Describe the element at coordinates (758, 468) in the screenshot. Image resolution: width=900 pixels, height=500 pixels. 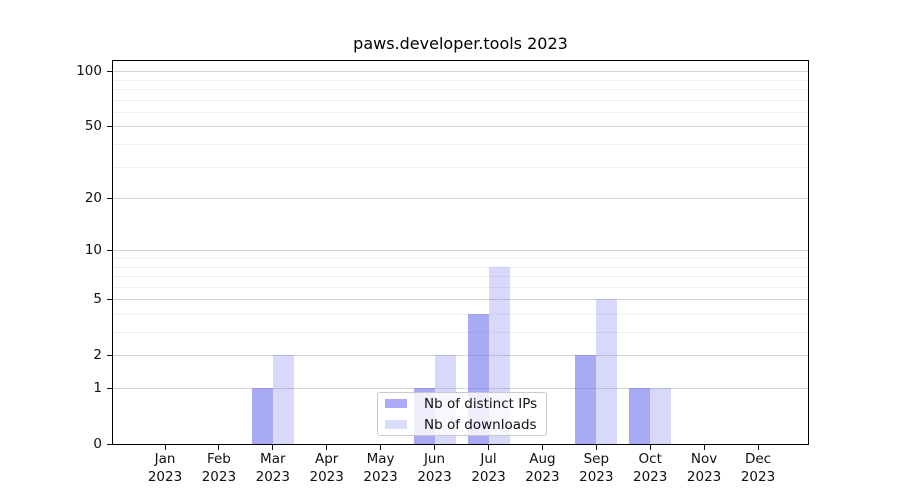
I see `x-axis-tick-label: Dec 2023` at that location.